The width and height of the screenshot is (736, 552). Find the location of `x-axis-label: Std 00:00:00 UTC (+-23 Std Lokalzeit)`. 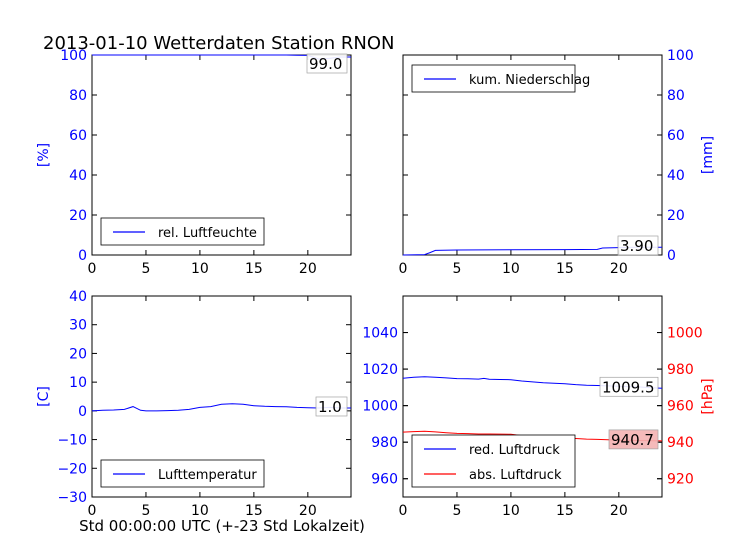

x-axis-label: Std 00:00:00 UTC (+-23 Std Lokalzeit) is located at coordinates (222, 526).